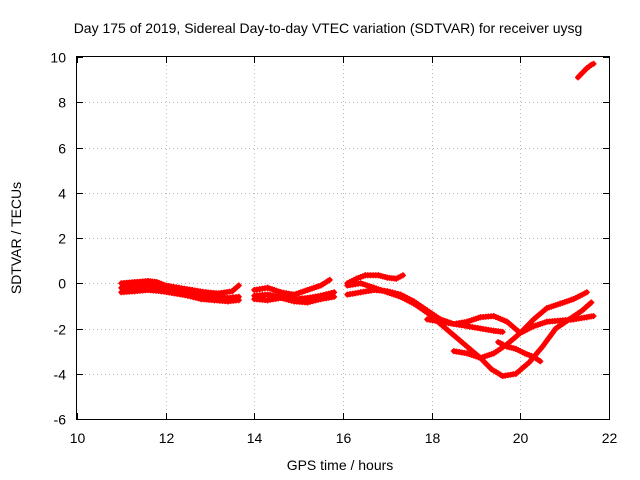 The image size is (640, 480). Describe the element at coordinates (586, 70) in the screenshot. I see `series-track-m` at that location.